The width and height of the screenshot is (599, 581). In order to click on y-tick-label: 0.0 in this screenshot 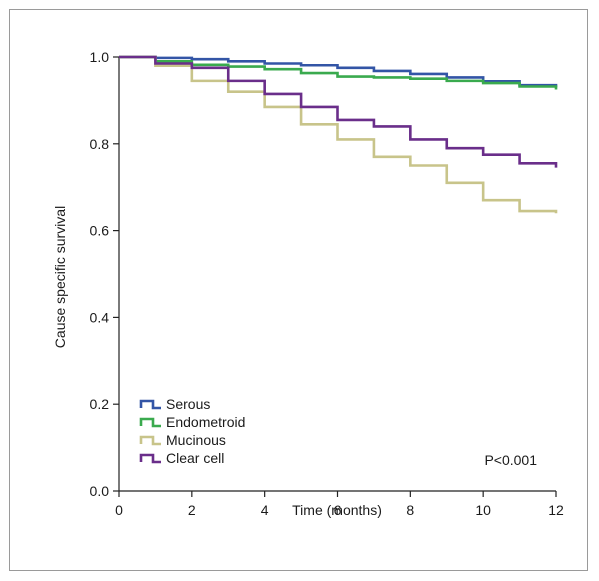, I will do `click(100, 491)`.